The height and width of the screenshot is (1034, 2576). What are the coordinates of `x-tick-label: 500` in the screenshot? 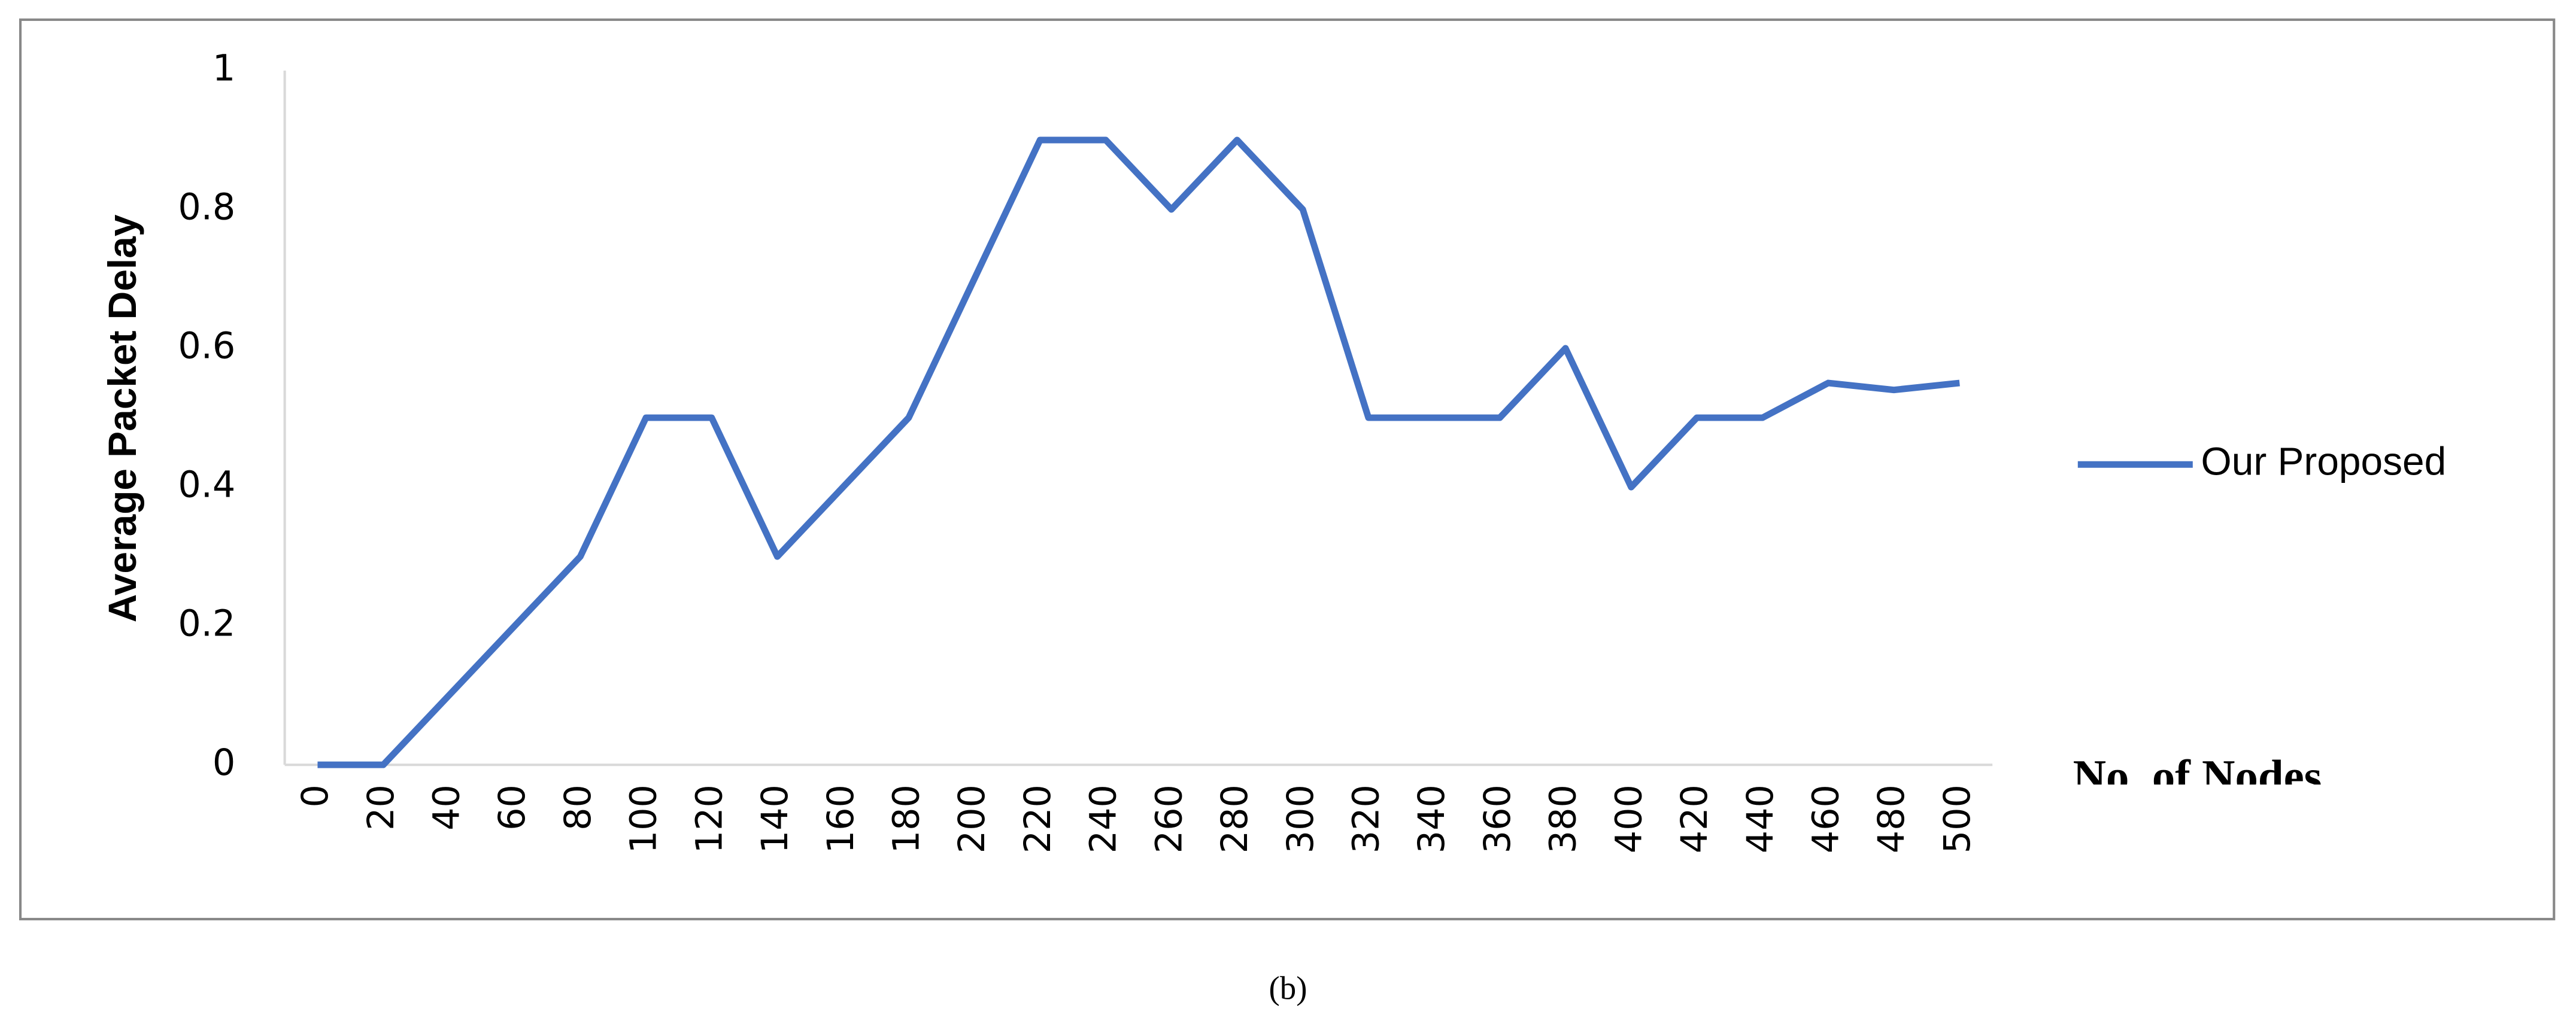 It's located at (1958, 818).